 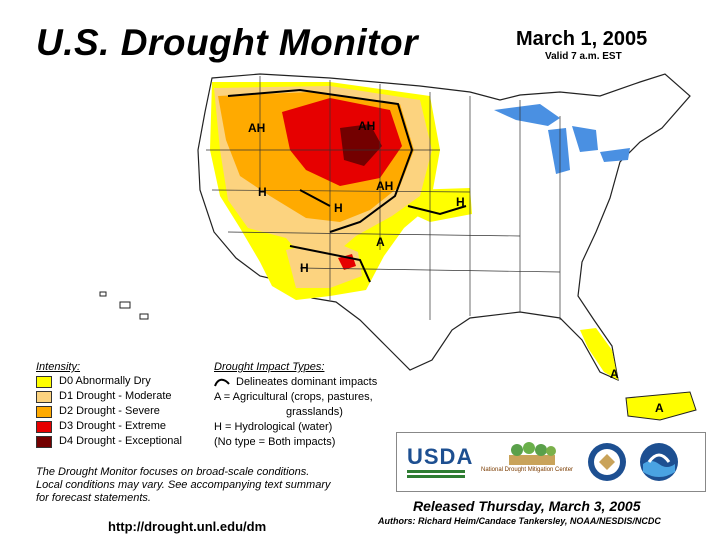 What do you see at coordinates (527, 506) in the screenshot?
I see `release-date: Released Thursday, March 3, 2005` at bounding box center [527, 506].